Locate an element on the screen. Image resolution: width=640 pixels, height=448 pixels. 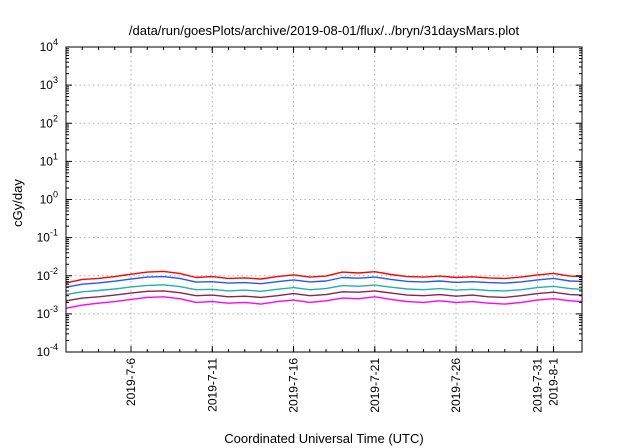
x-tick-label: 2019-8-1 is located at coordinates (554, 382).